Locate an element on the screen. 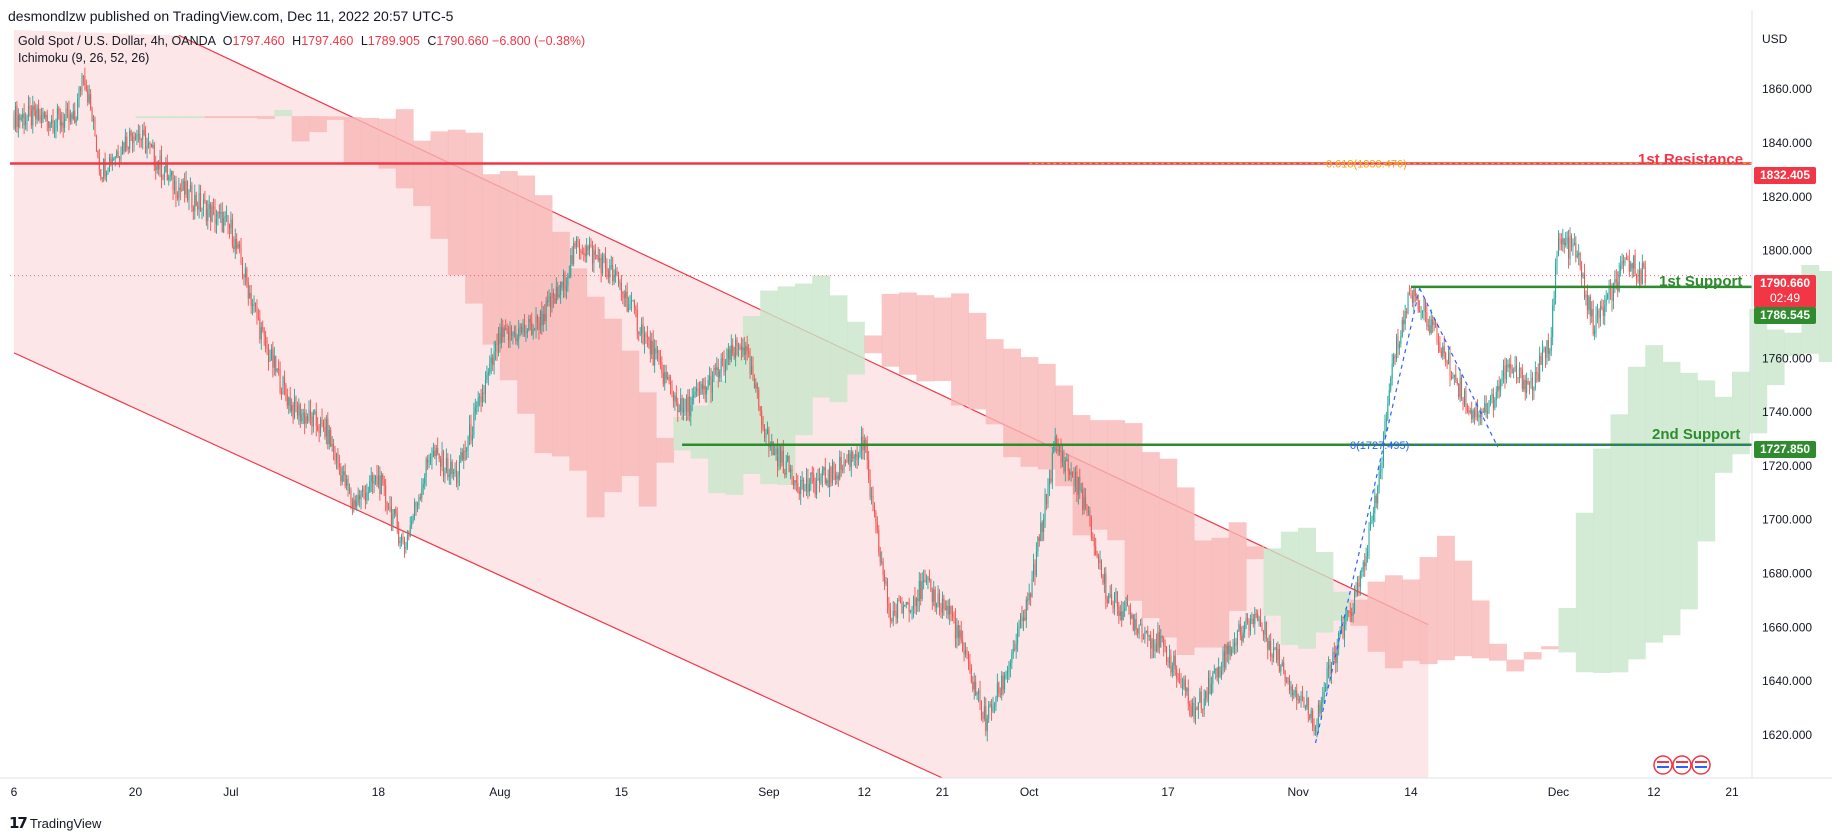  legend-indicator: Ichimoku (9, 26, 52, 26) is located at coordinates (84, 58).